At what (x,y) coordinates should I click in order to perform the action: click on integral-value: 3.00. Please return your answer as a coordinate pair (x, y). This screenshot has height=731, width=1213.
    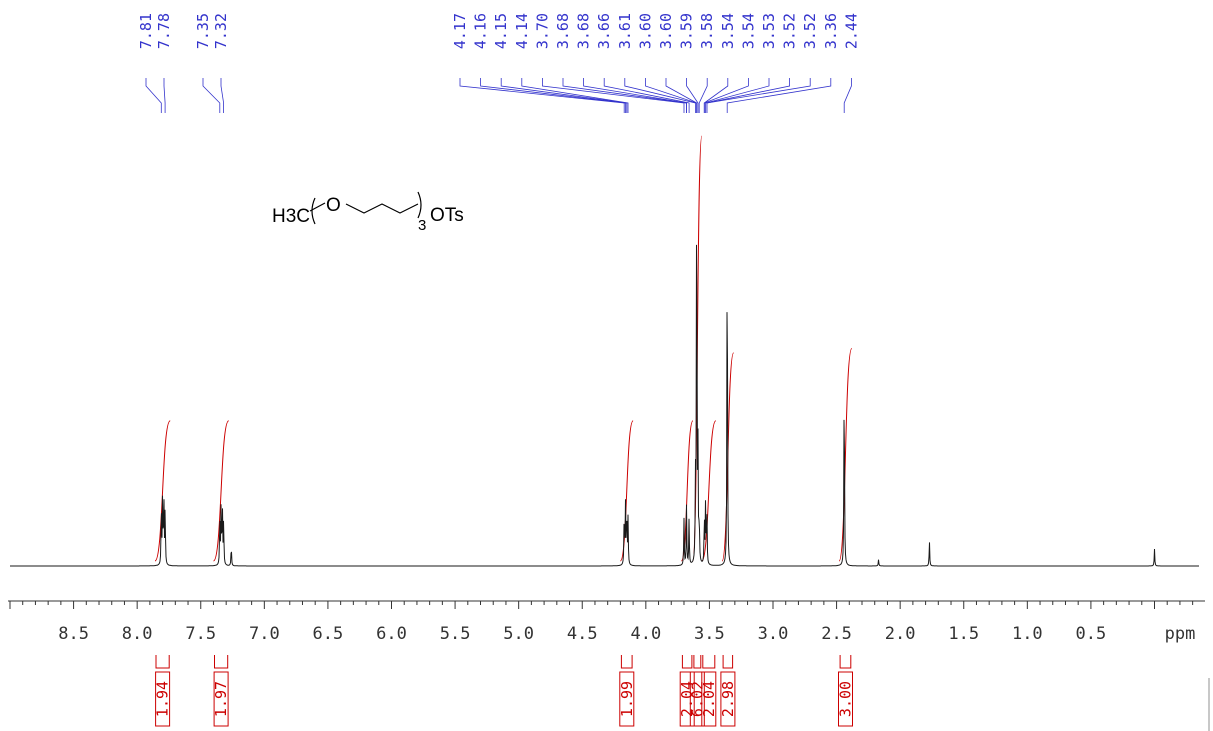
    Looking at the image, I should click on (846, 699).